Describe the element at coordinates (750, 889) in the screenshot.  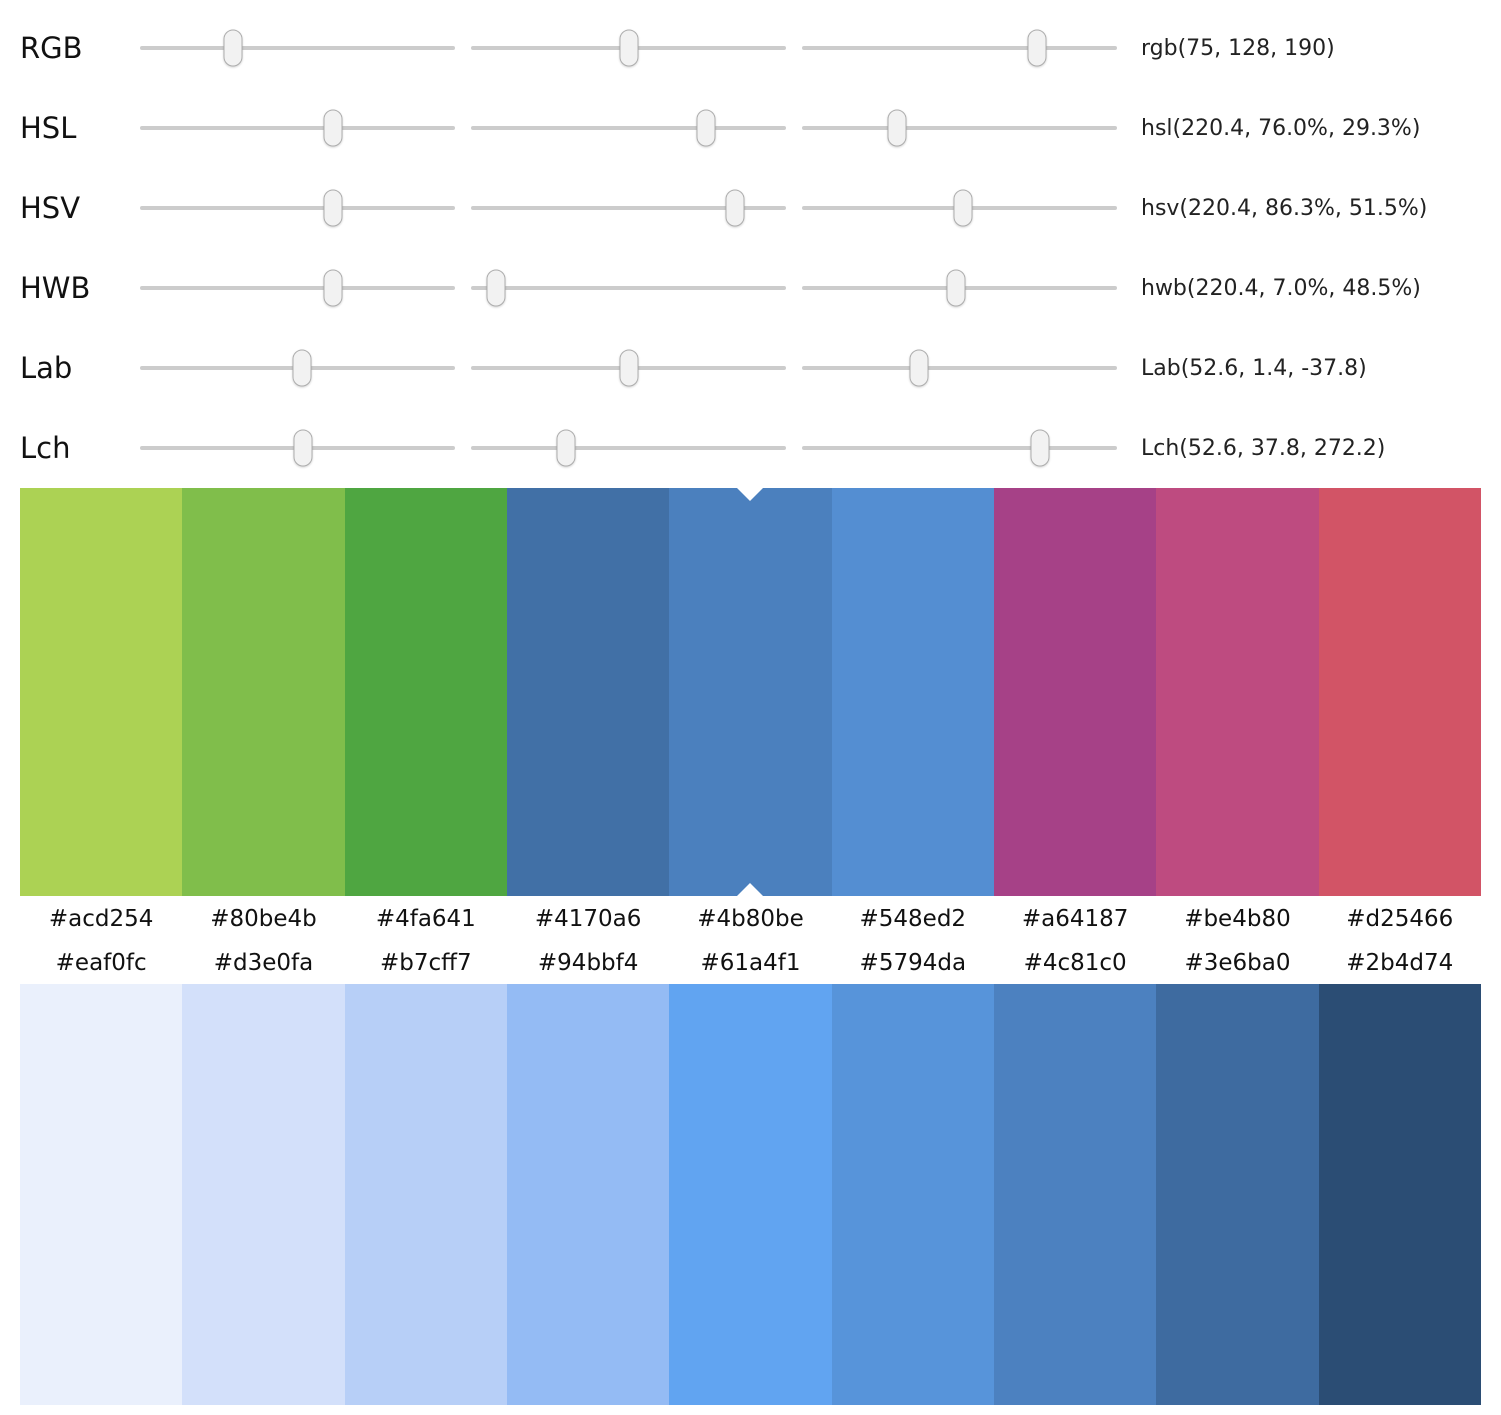
I see `selection-marker-bottom` at that location.